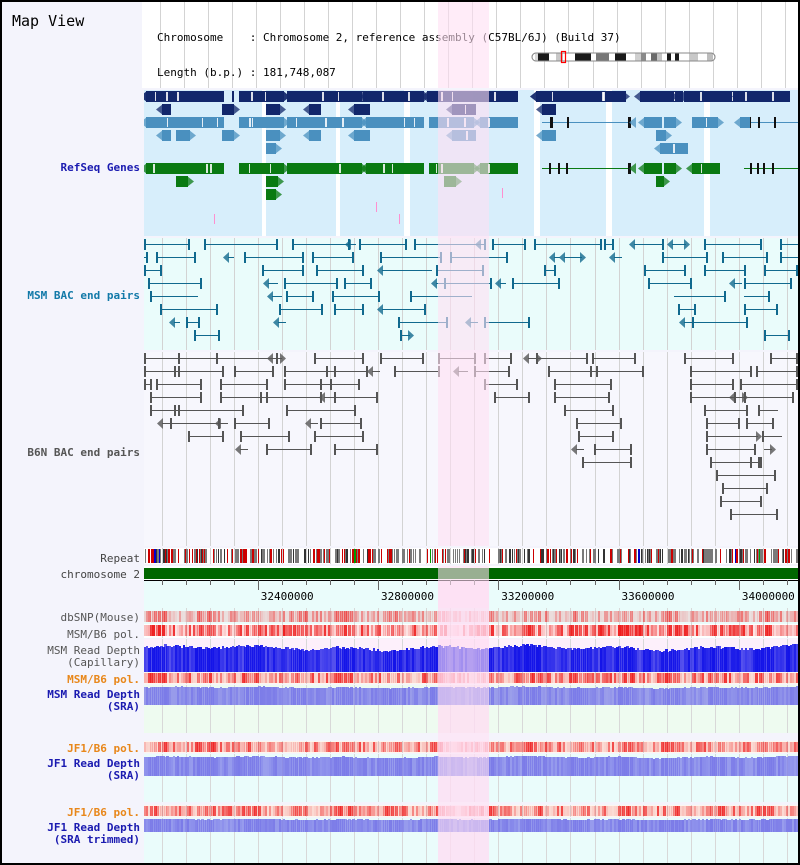  Describe the element at coordinates (147, 825) in the screenshot. I see `jf1-depth-trimmed-bin` at that location.